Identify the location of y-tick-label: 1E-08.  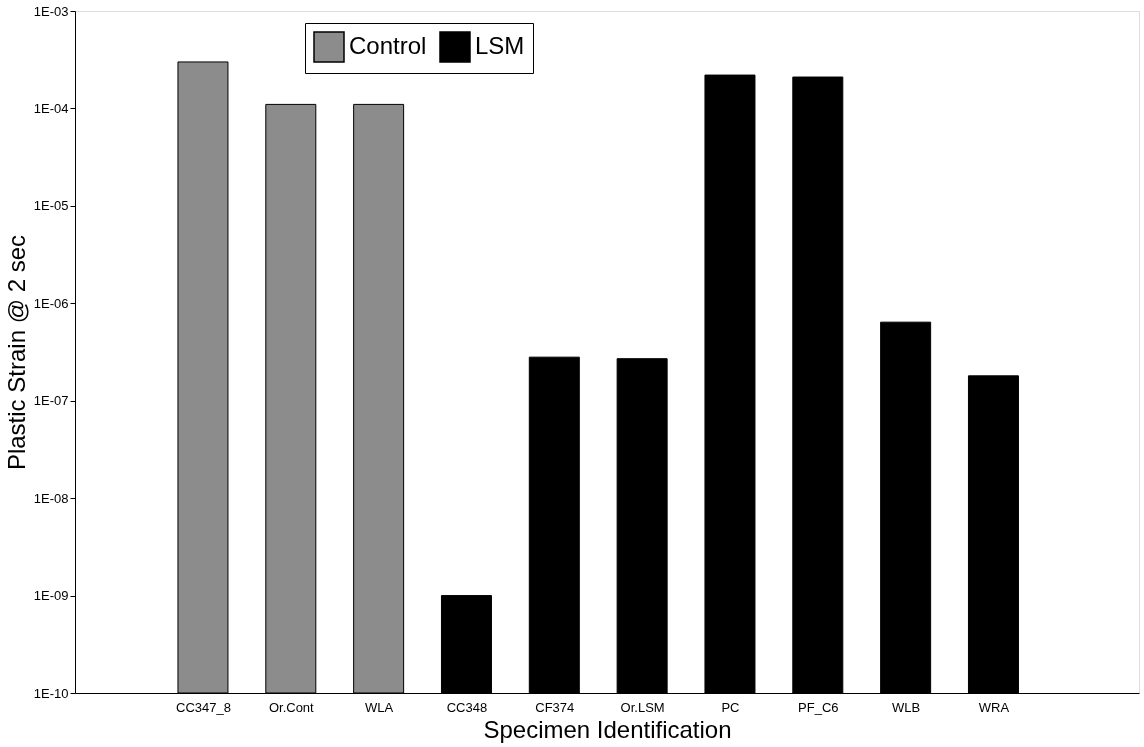
(51, 498).